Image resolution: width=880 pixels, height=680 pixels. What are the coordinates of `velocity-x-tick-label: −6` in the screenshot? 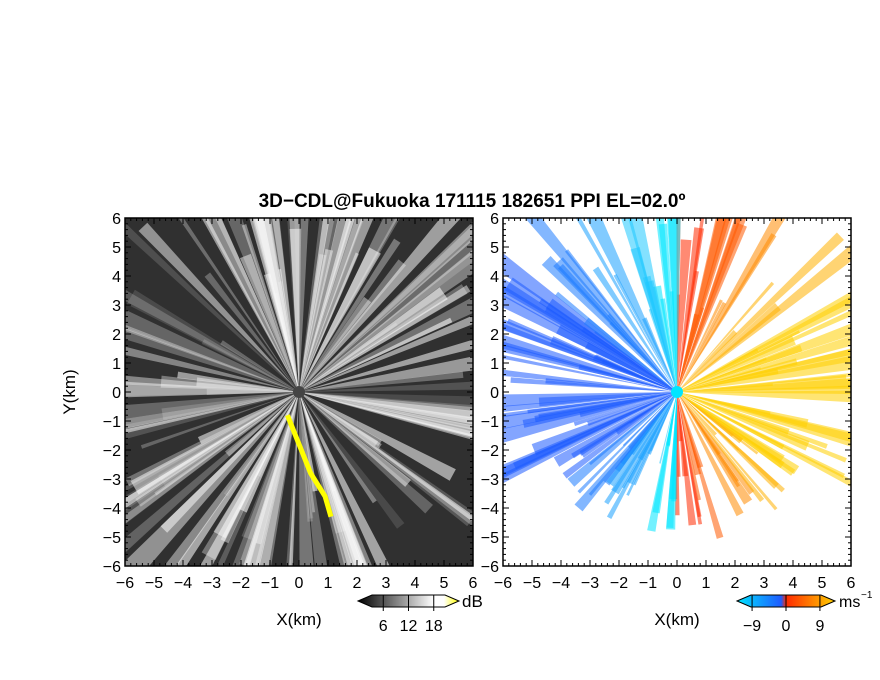 It's located at (503, 583).